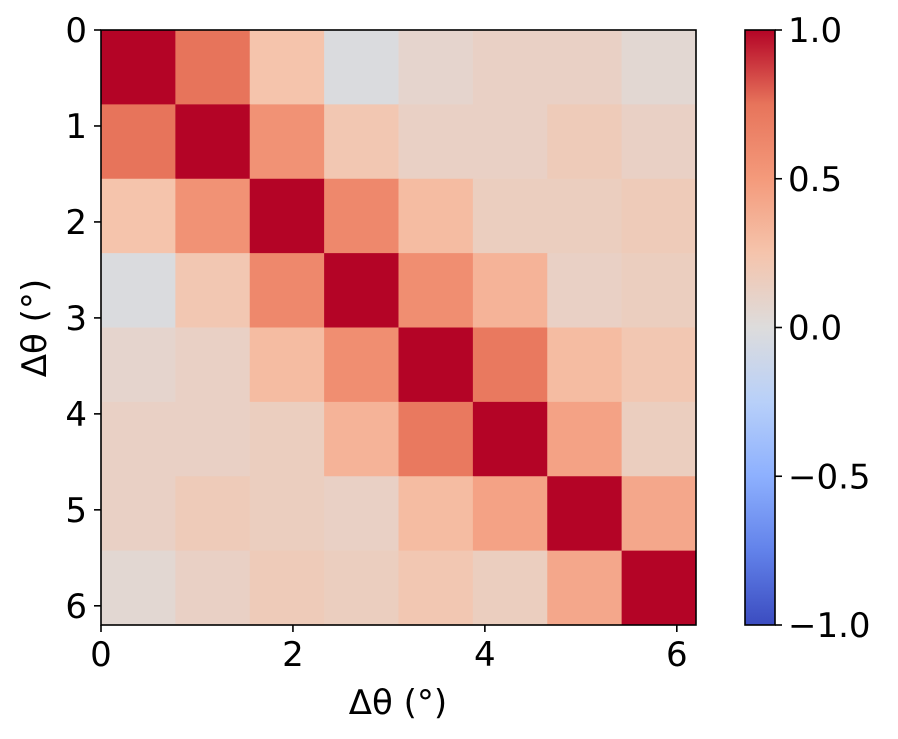 This screenshot has width=898, height=739. What do you see at coordinates (815, 180) in the screenshot?
I see `colorbar-tick-label-1: 0.5` at bounding box center [815, 180].